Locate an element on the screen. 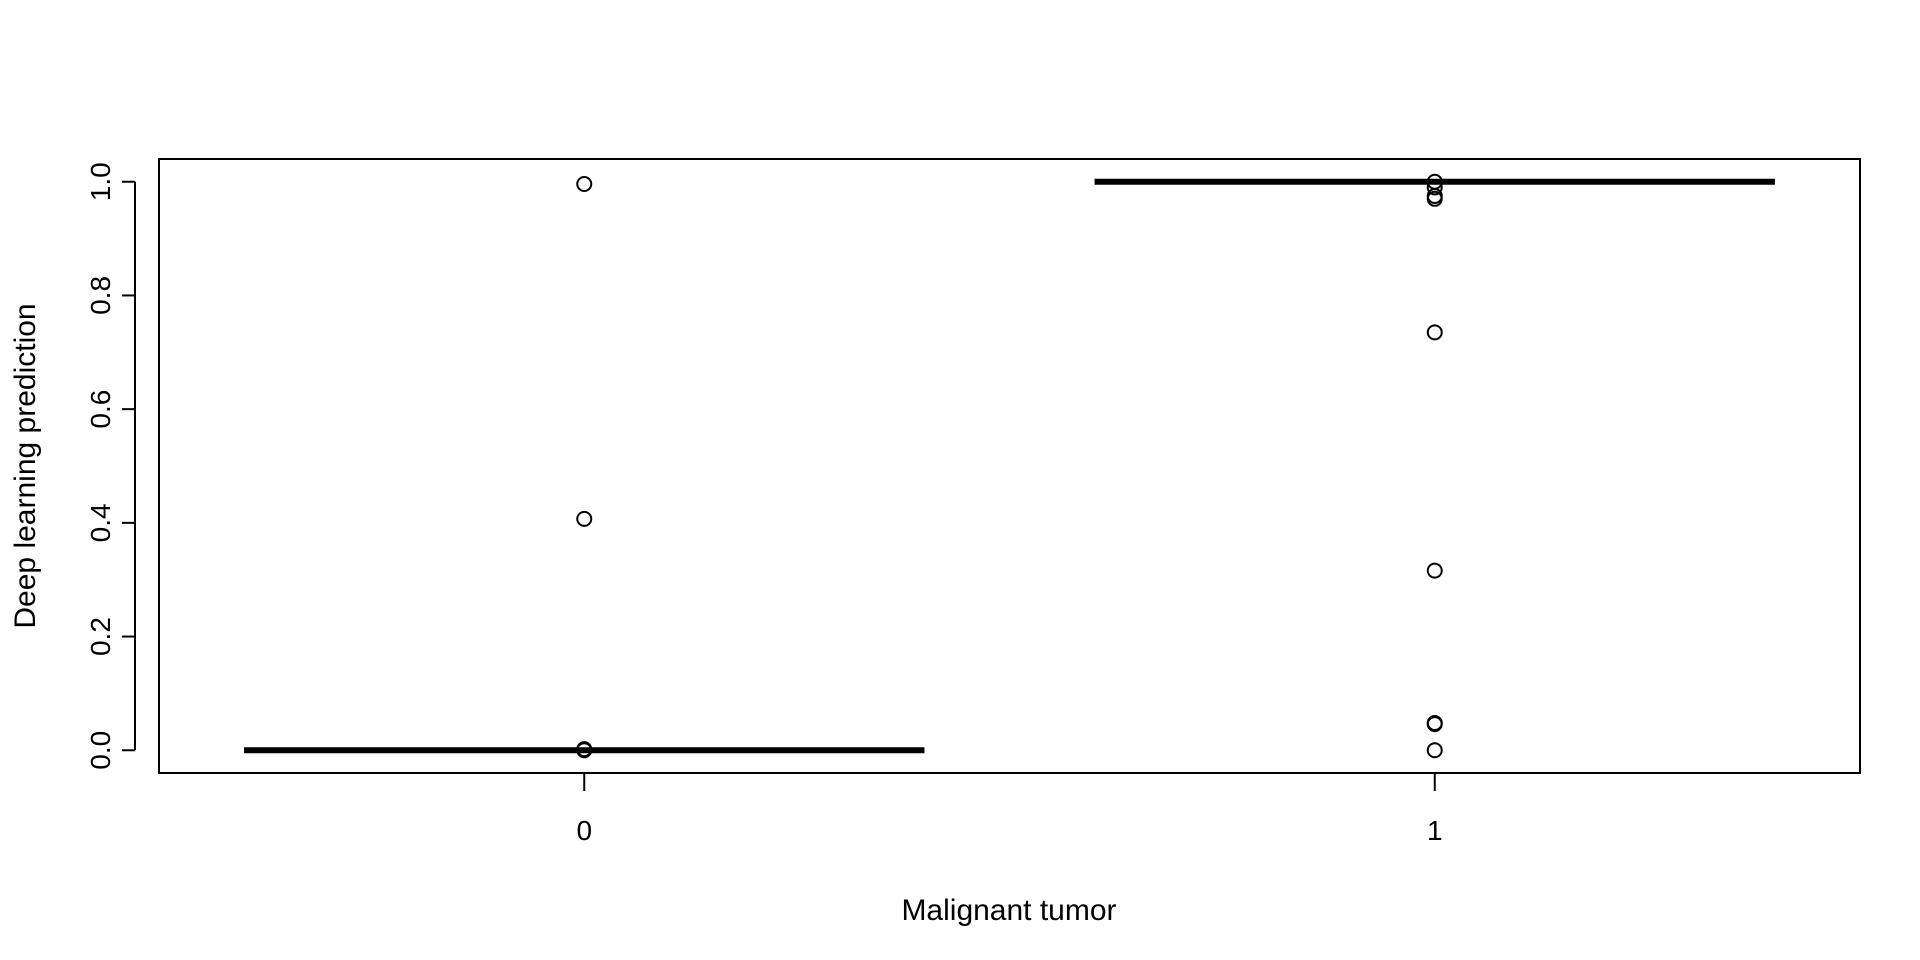  y-tick-label: 1.0 is located at coordinates (100, 181).